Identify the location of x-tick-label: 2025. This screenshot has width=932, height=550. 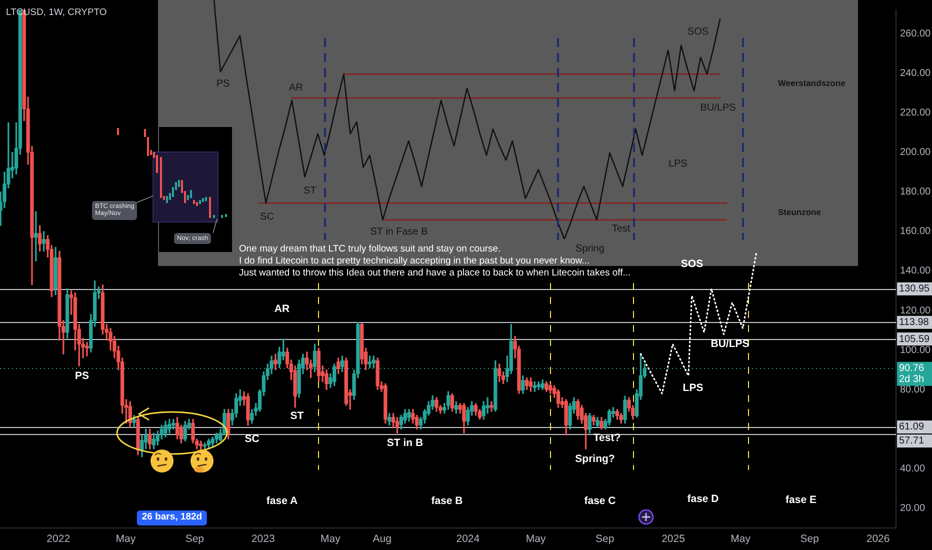
(674, 539).